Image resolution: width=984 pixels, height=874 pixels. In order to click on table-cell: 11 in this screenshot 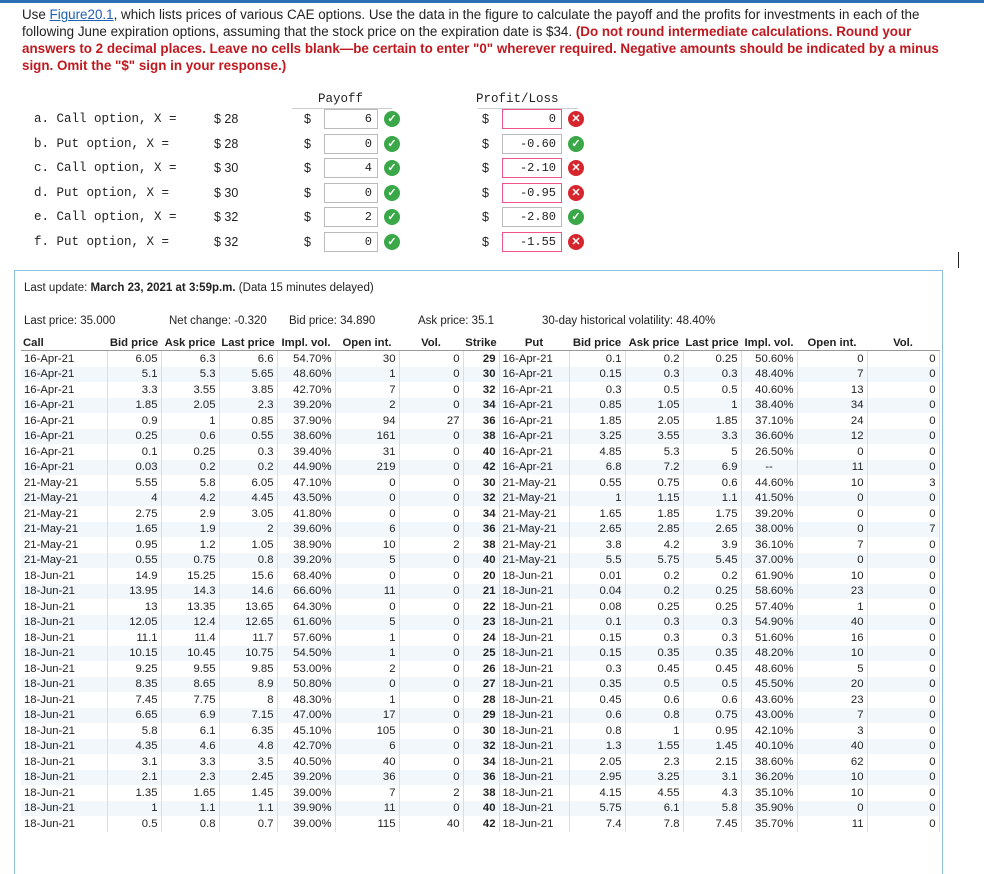, I will do `click(367, 591)`.